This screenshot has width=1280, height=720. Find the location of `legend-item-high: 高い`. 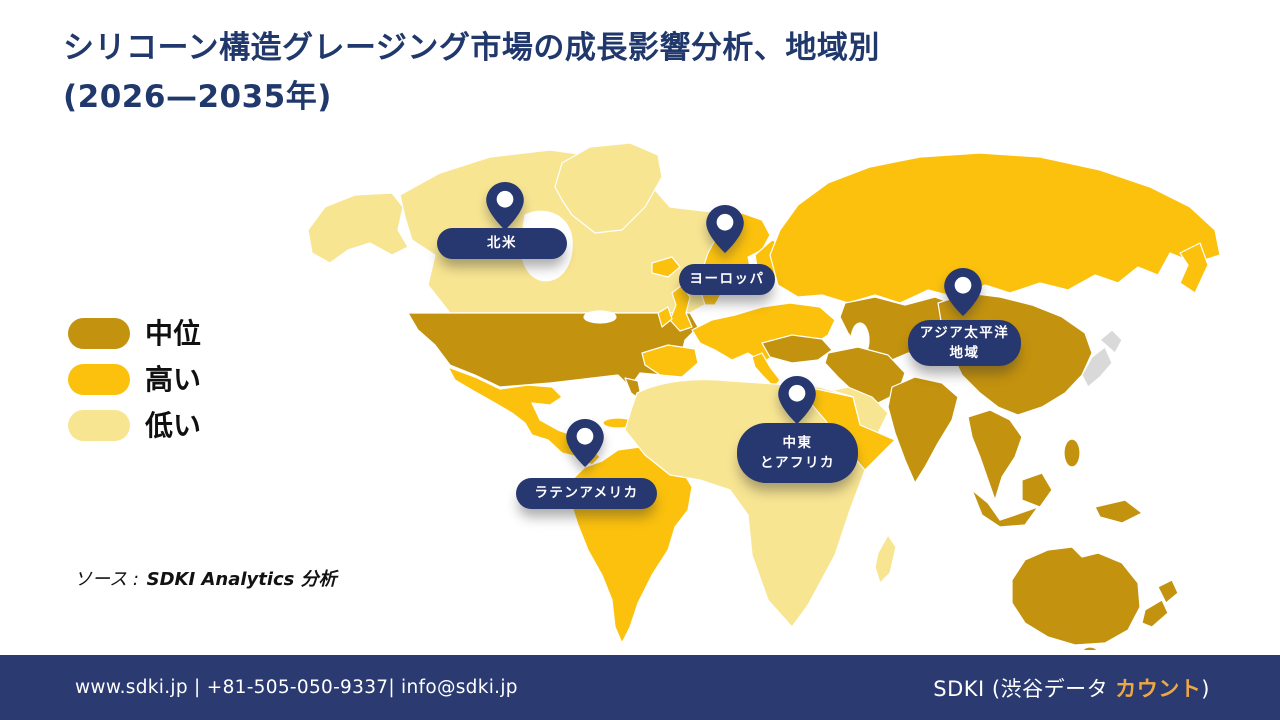

legend-item-high: 高い is located at coordinates (134, 379).